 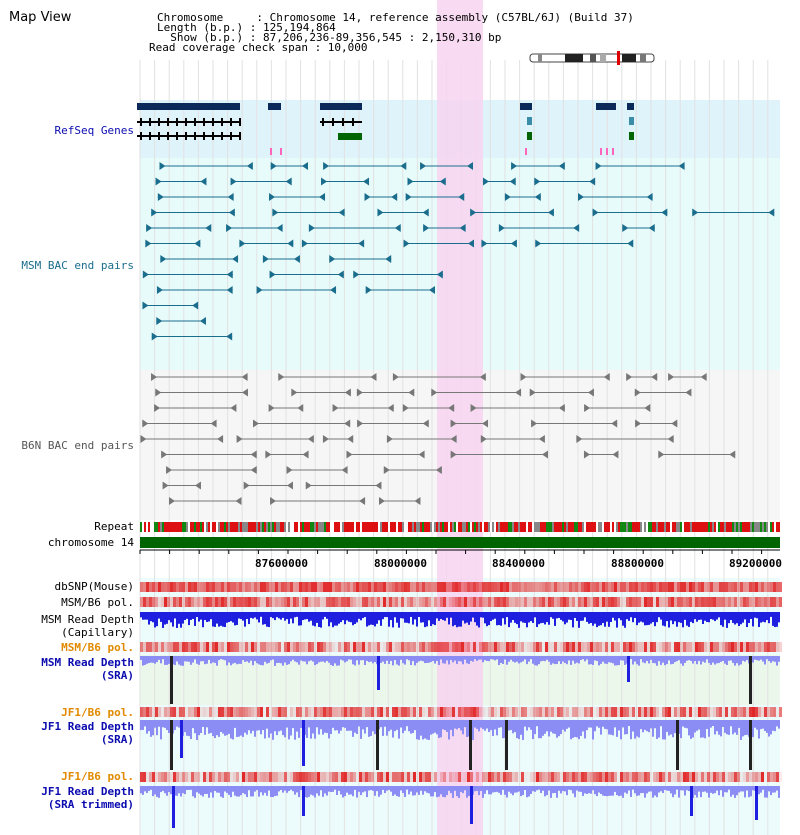 I want to click on track-label-repeat: Repeat, so click(x=114, y=526).